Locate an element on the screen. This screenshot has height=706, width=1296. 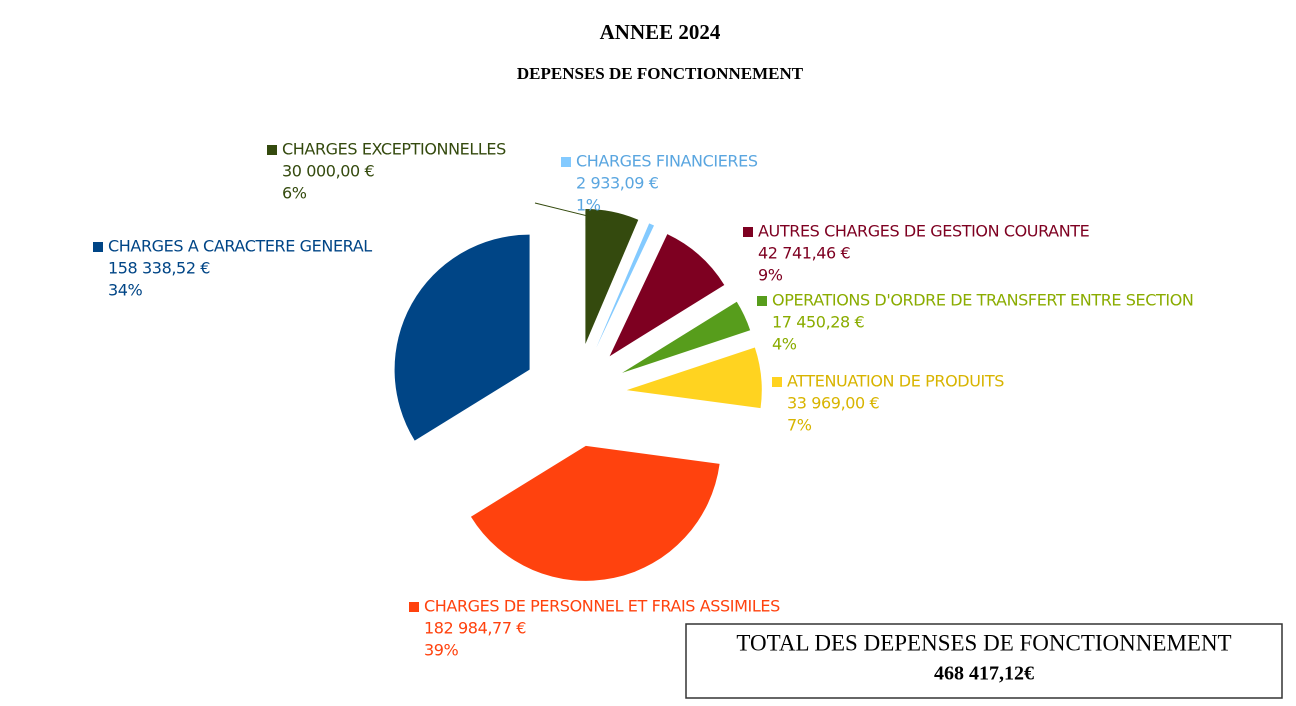
slice-value: 30 000,00 € is located at coordinates (328, 171).